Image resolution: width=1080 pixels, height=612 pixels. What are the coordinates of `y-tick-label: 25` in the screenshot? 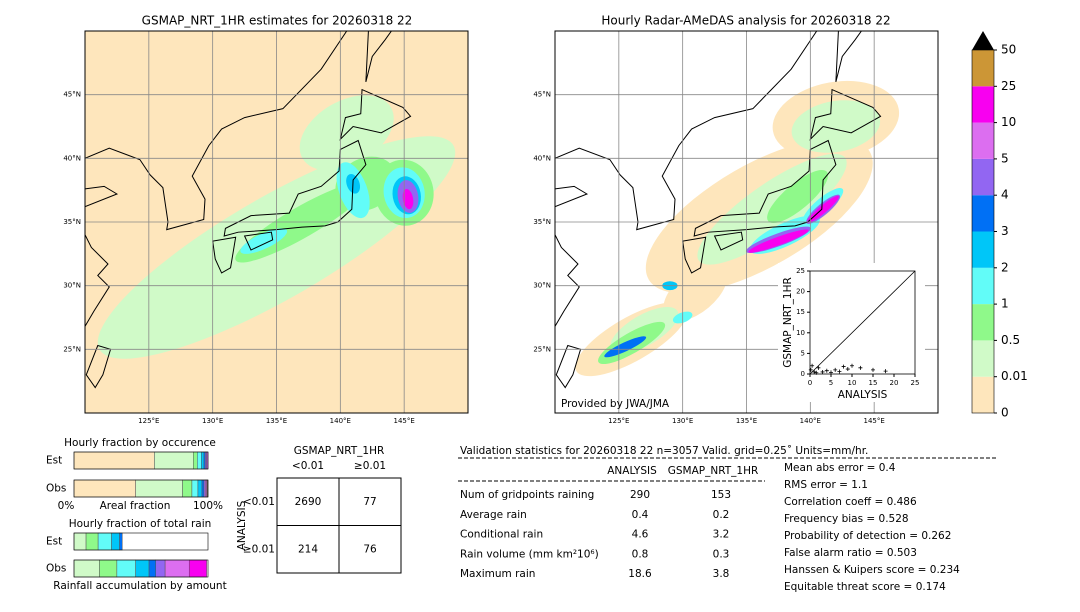 It's located at (800, 271).